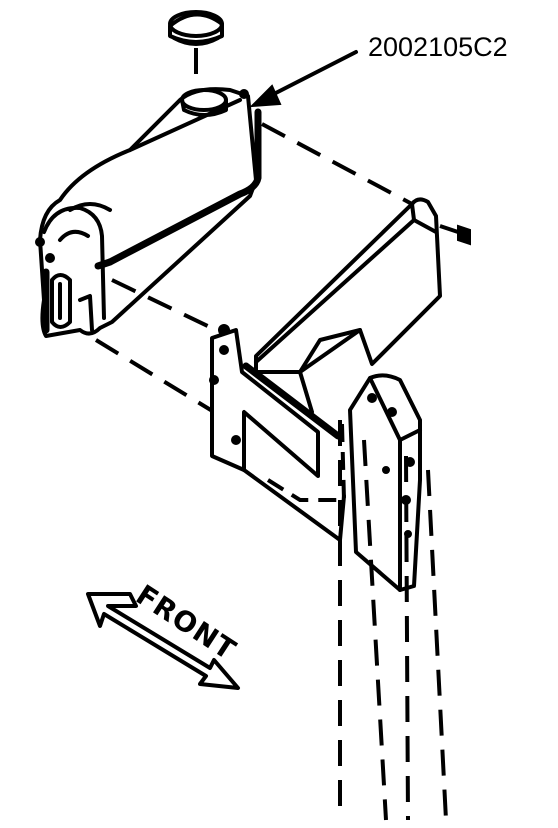 The height and width of the screenshot is (828, 558). What do you see at coordinates (344, 482) in the screenshot?
I see `radiator-support-rail` at bounding box center [344, 482].